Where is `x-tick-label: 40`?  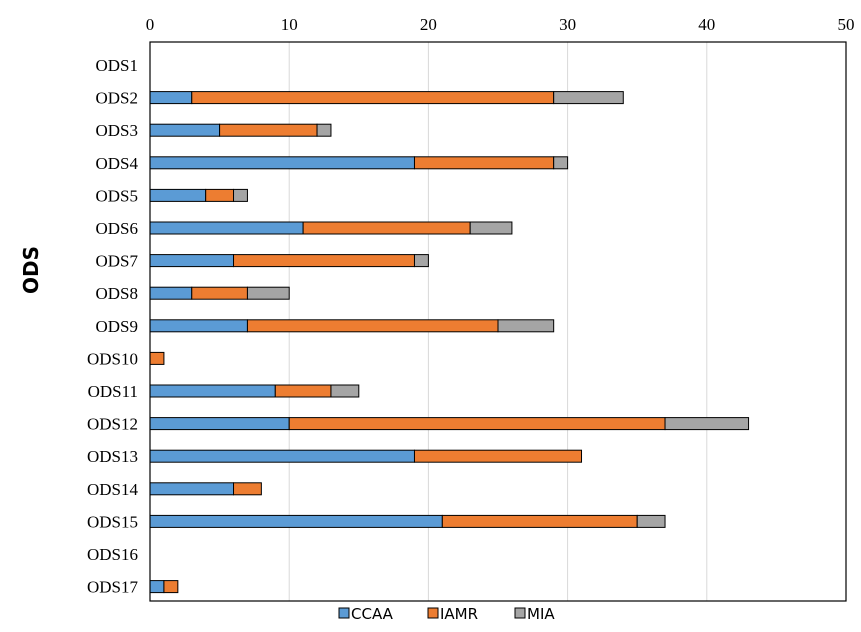
x-tick-label: 40 is located at coordinates (706, 24).